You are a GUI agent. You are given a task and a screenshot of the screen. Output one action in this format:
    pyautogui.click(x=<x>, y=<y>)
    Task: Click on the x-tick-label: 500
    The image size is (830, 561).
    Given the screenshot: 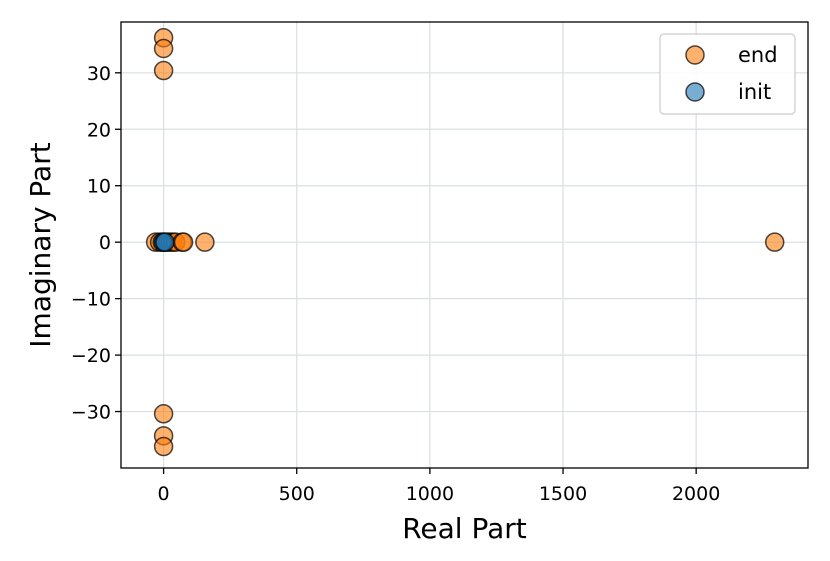 What is the action you would take?
    pyautogui.click(x=297, y=494)
    